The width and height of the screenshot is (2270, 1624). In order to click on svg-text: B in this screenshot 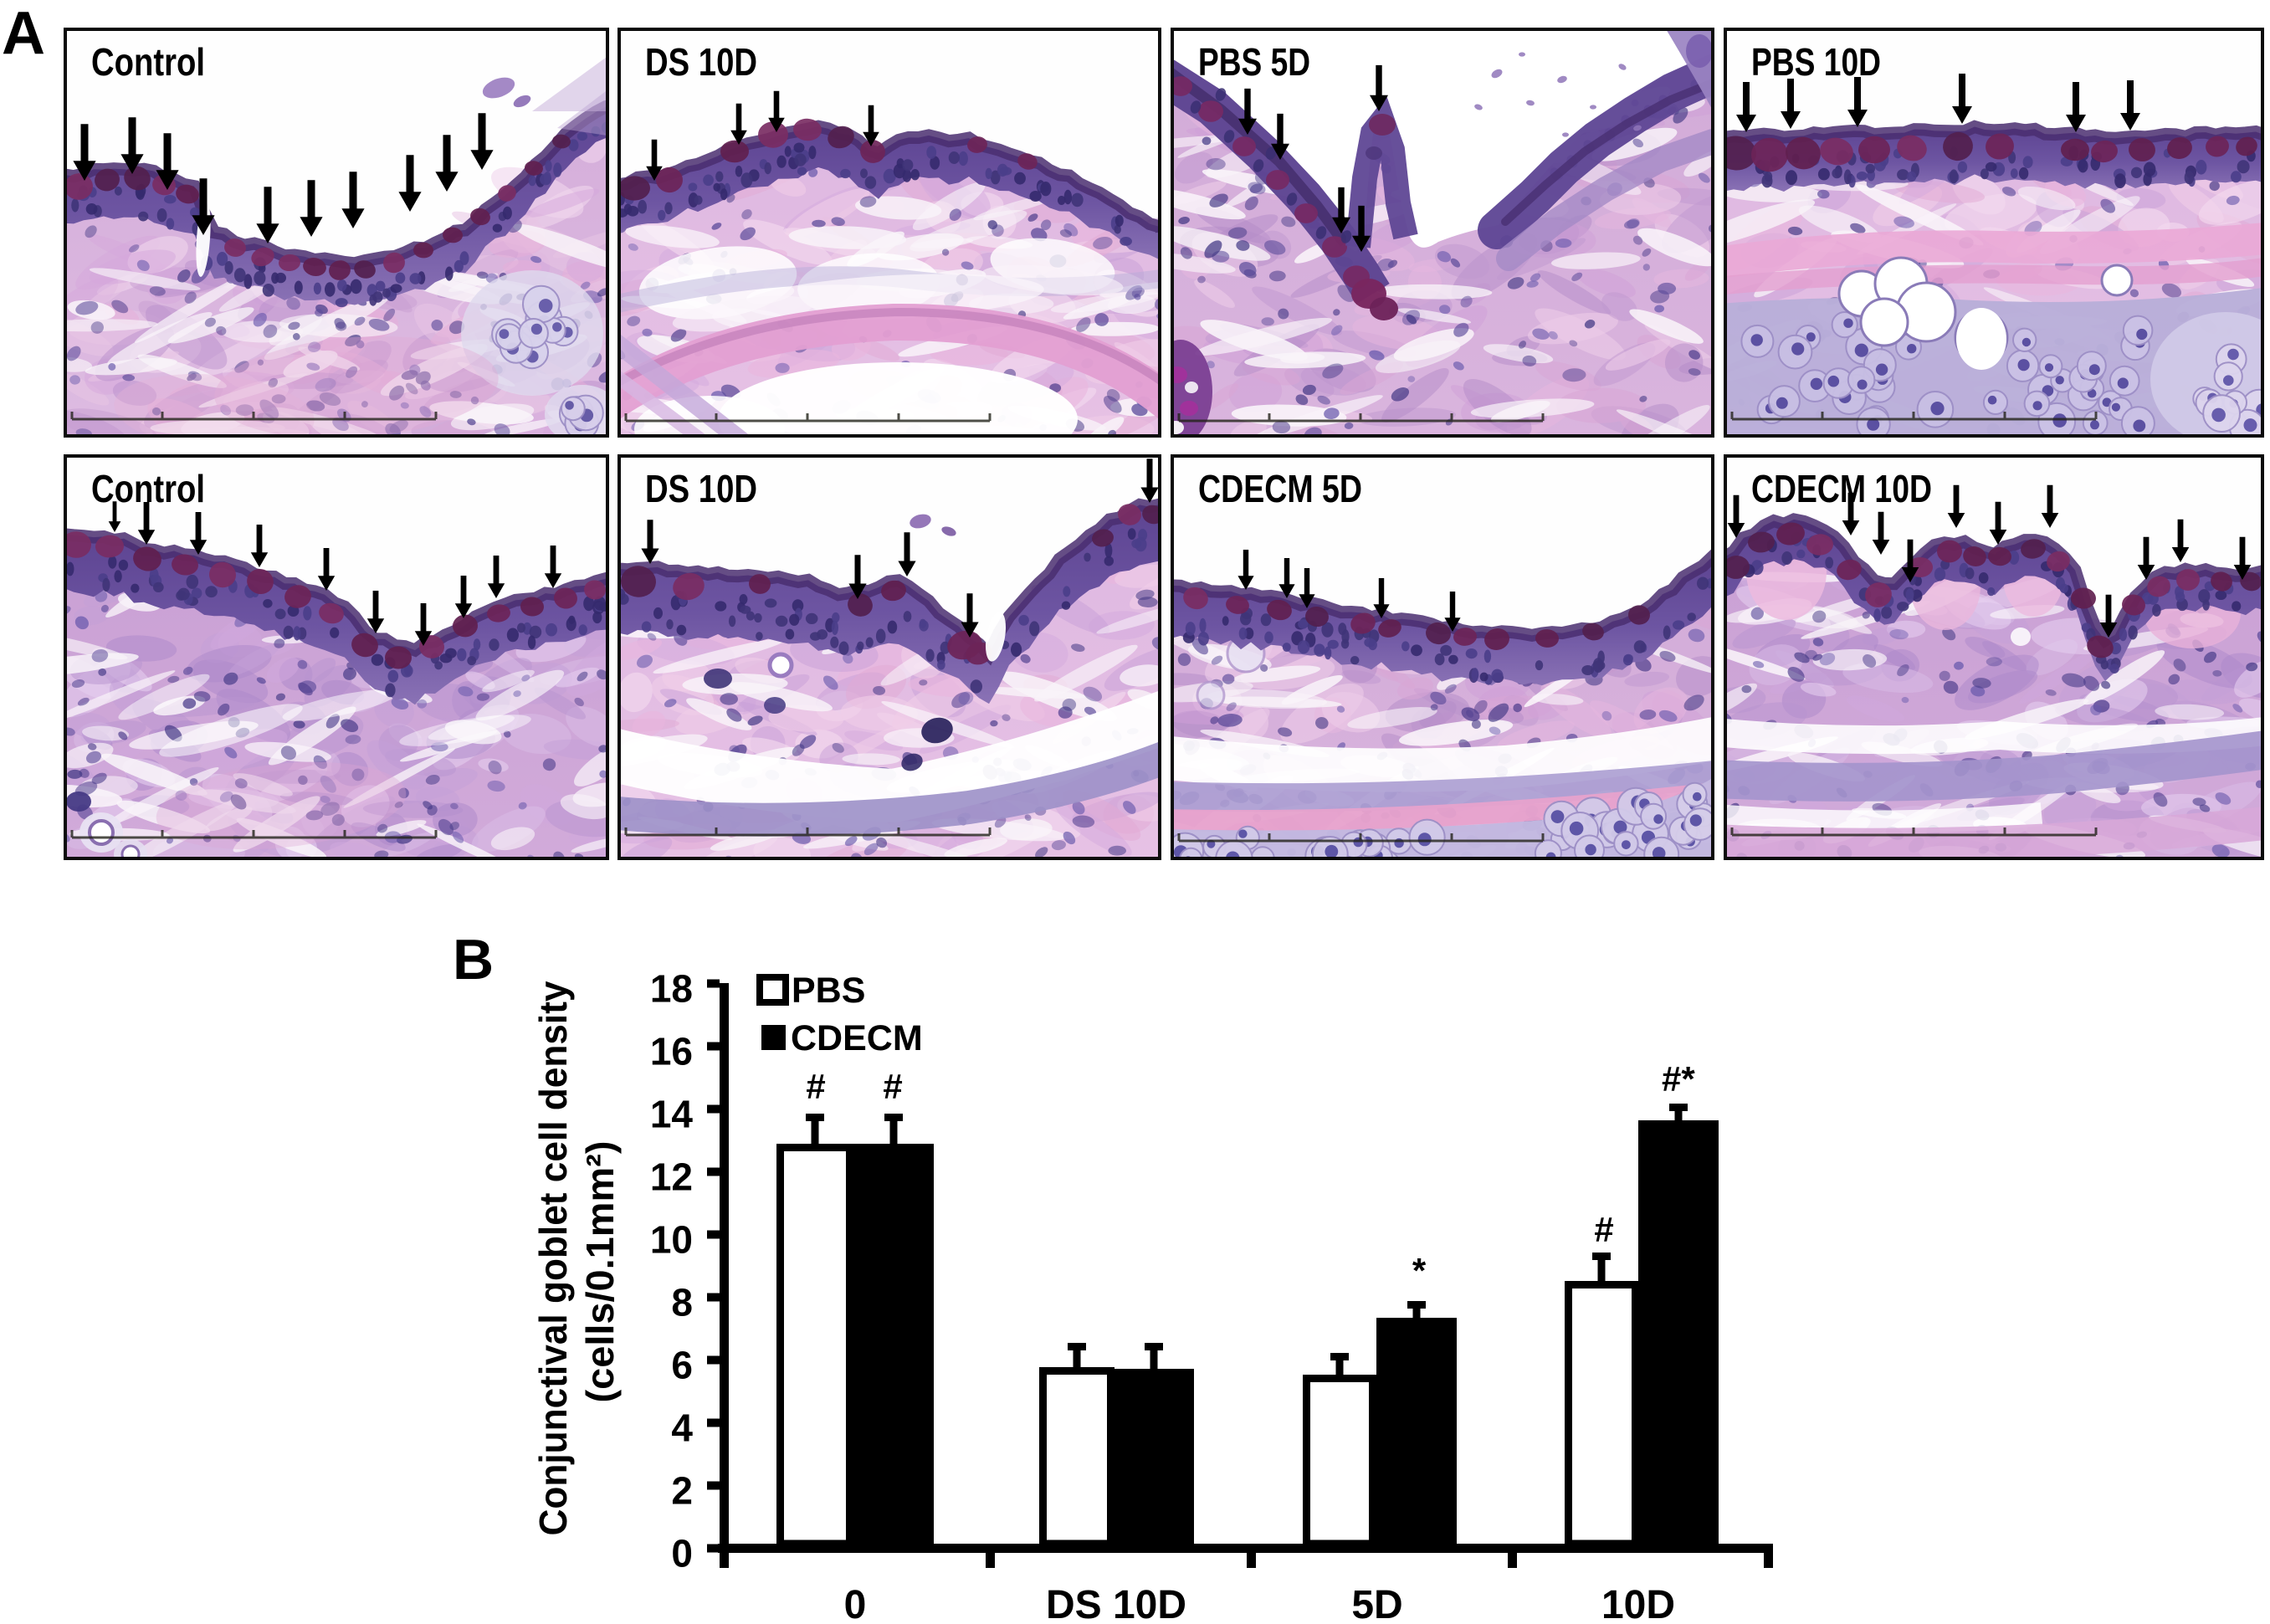, I will do `click(473, 959)`.